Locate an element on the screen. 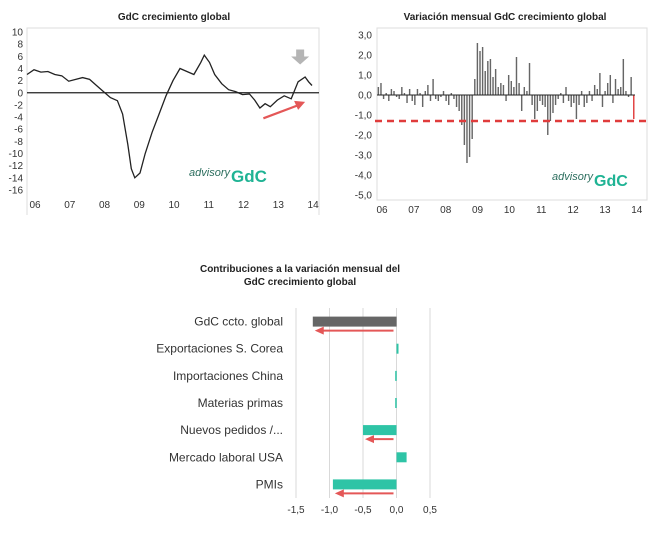  chart1-series-line is located at coordinates (169, 116).